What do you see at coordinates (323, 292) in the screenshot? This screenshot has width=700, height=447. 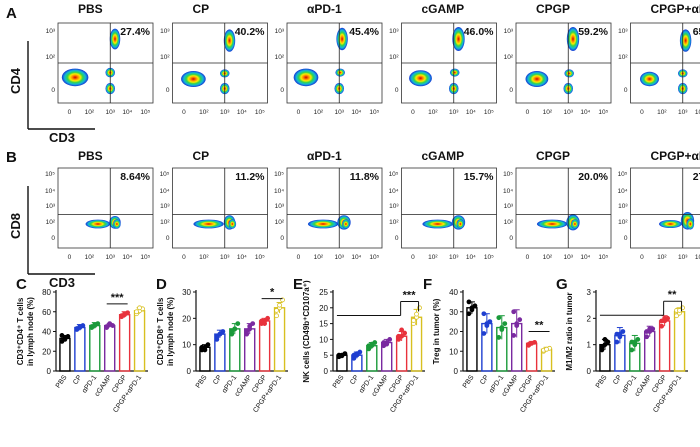 I see `y-tick-label: 25` at bounding box center [323, 292].